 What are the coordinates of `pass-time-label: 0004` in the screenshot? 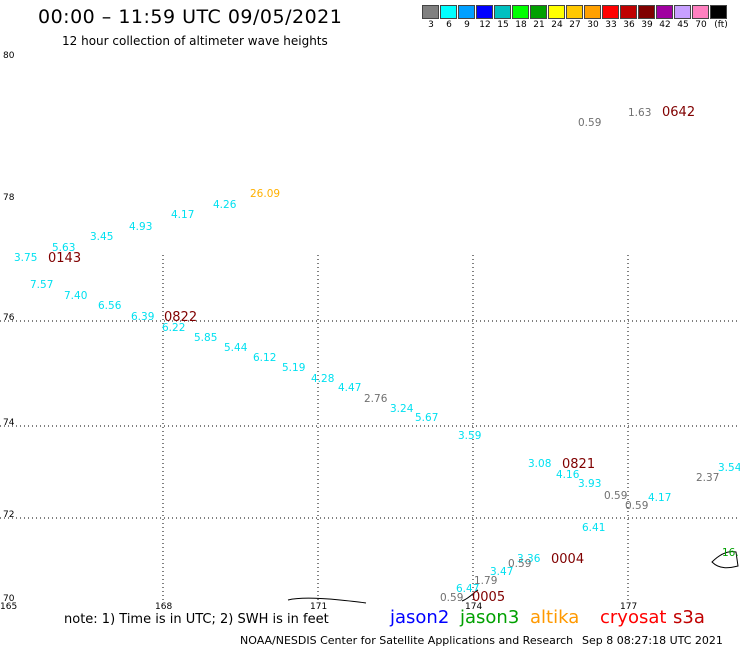 It's located at (567, 559).